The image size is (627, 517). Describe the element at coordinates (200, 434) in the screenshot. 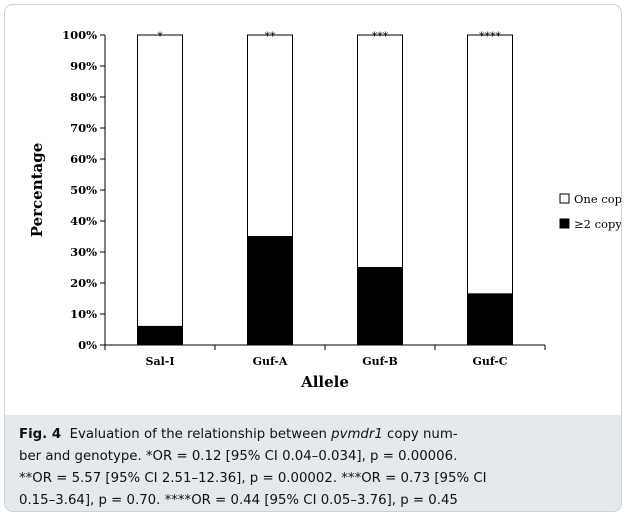

I see `caption-text-start: Evaluation of the relationship between` at that location.